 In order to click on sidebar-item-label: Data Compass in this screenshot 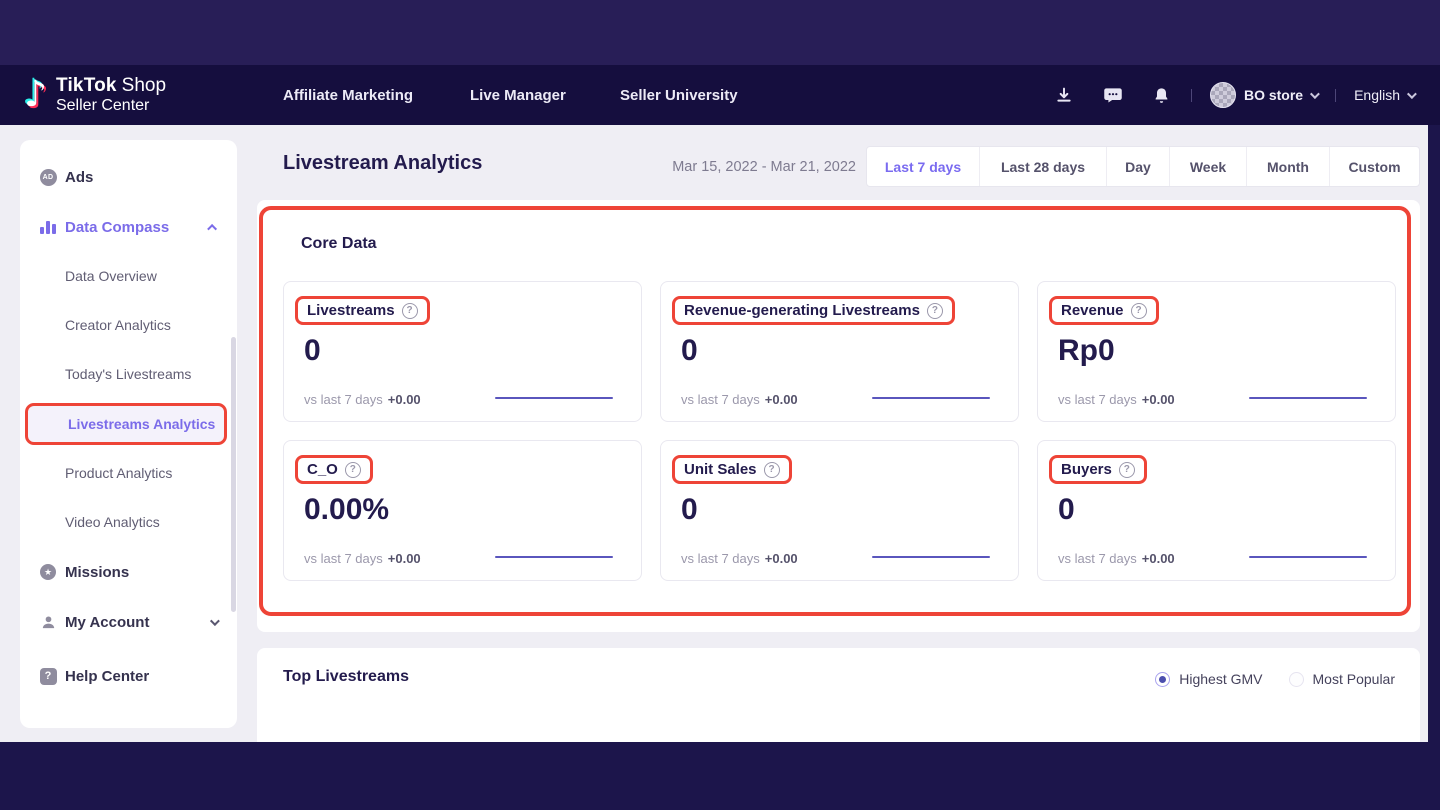, I will do `click(117, 227)`.